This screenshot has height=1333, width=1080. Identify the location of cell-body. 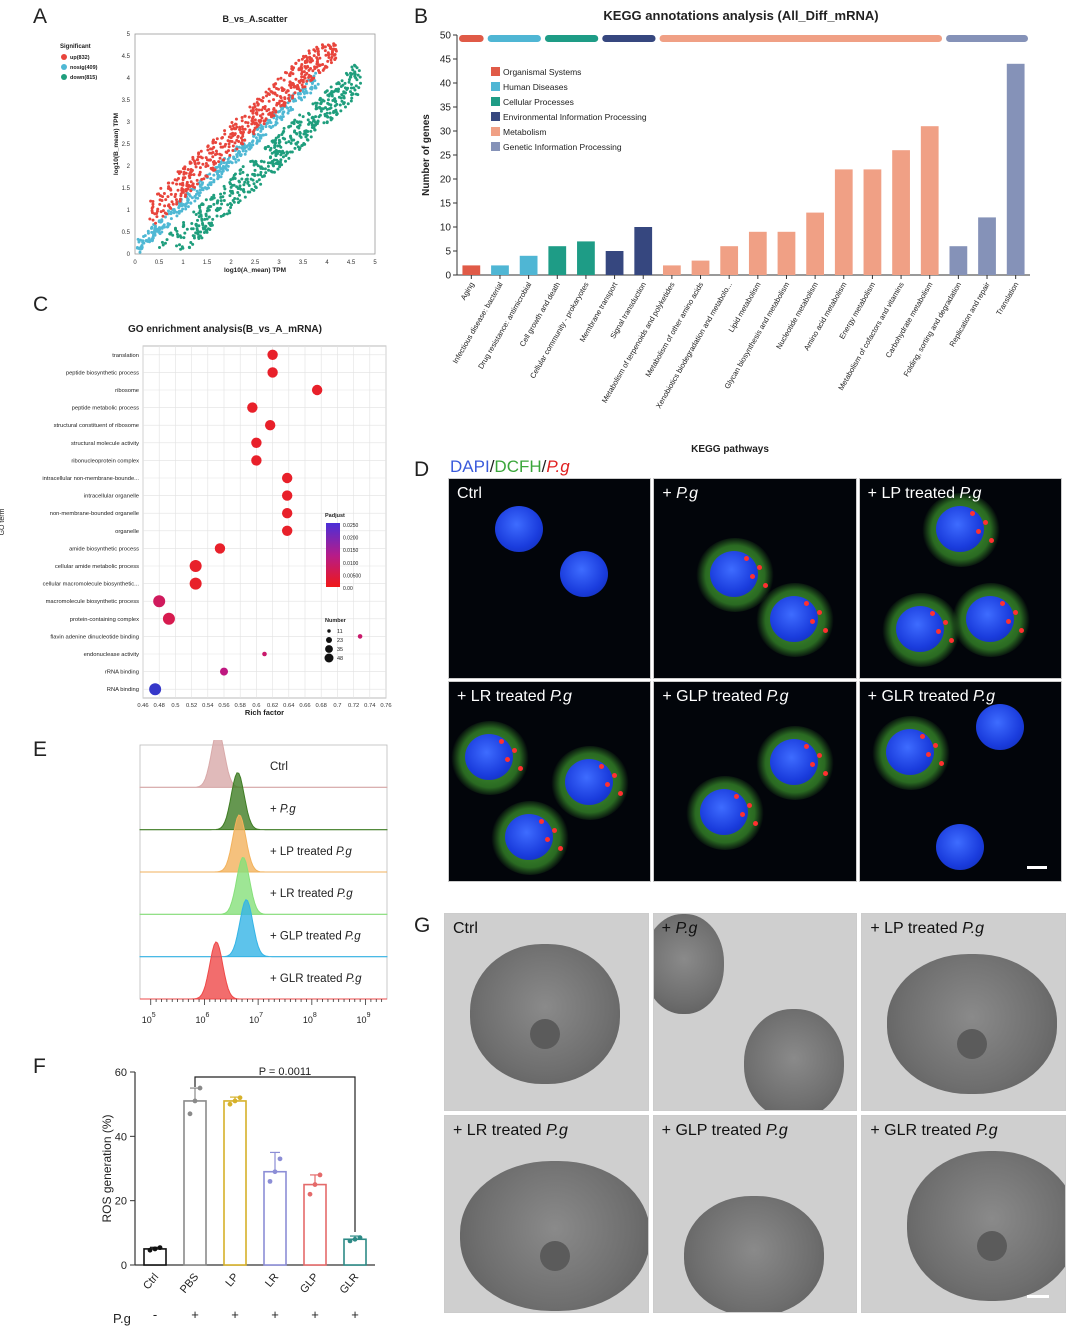
(545, 1014).